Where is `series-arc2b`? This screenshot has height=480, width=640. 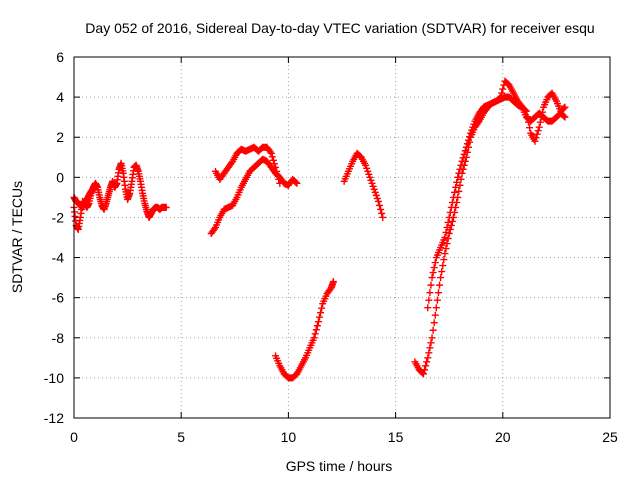
series-arc2b is located at coordinates (248, 165).